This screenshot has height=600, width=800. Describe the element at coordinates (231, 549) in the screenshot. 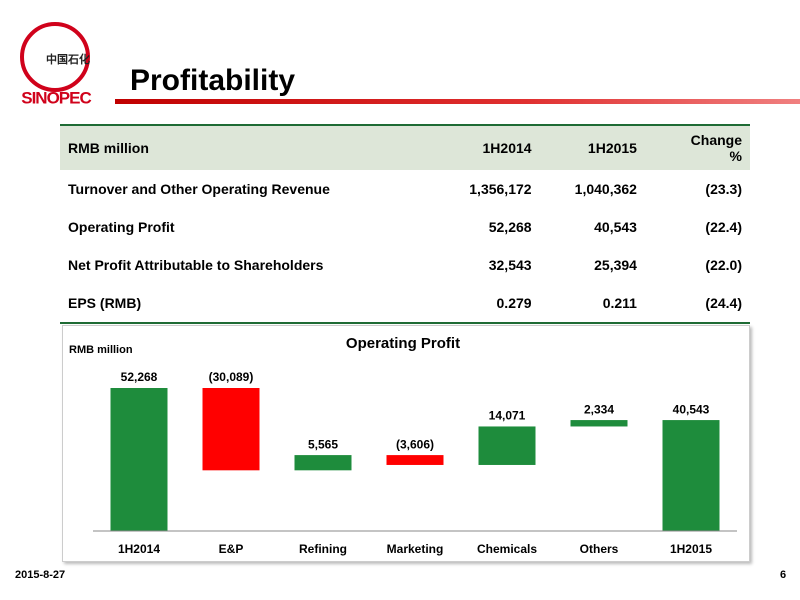

I see `x-tick-label: E&P` at that location.